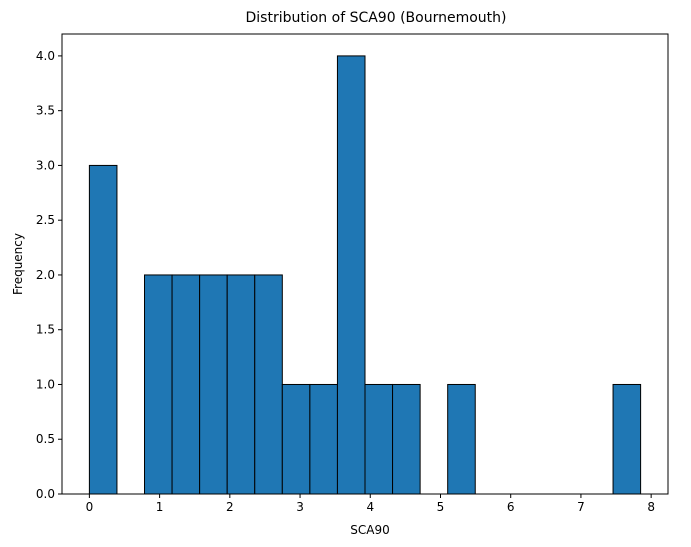 The image size is (691, 547). I want to click on x-axis-ticks: 0 1 2 3 4 5 6 7 8, so click(370, 504).